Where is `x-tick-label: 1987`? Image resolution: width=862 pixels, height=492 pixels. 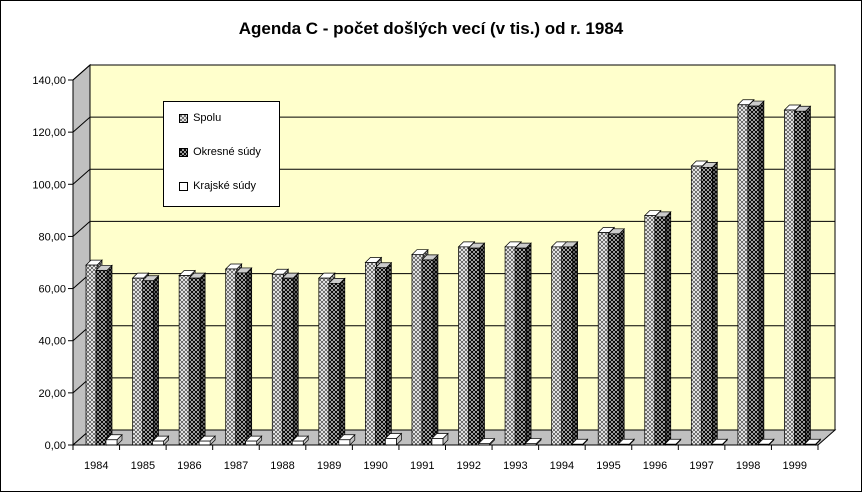
x-tick-label: 1987 is located at coordinates (236, 466).